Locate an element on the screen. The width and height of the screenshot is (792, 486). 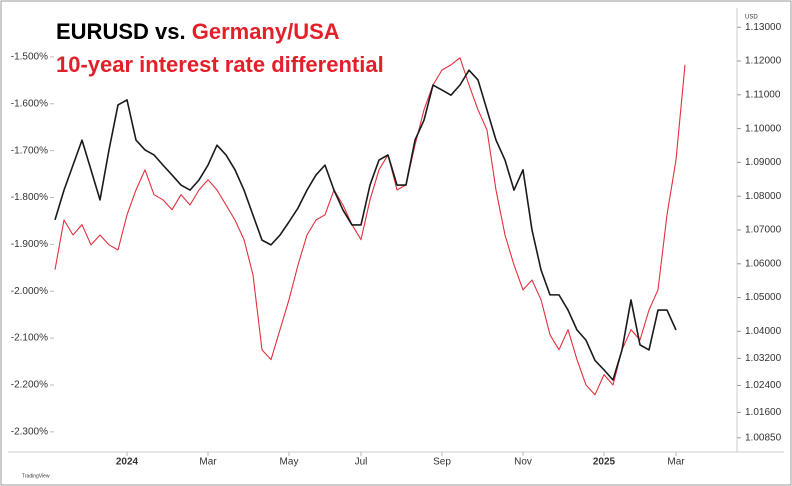
y-tick-label: -1.900% is located at coordinates (29, 244).